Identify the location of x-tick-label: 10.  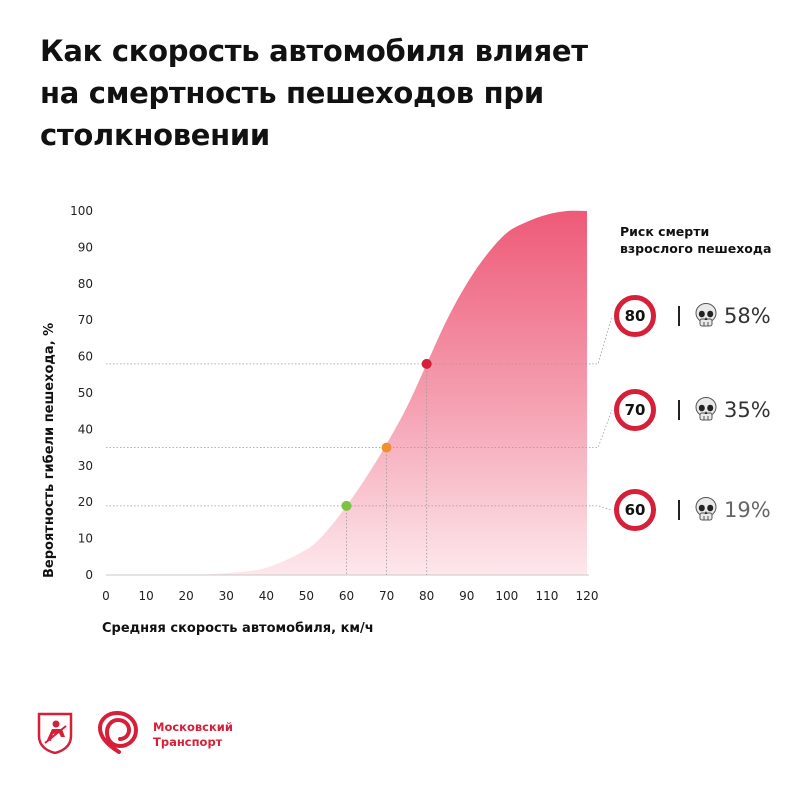
(145, 596).